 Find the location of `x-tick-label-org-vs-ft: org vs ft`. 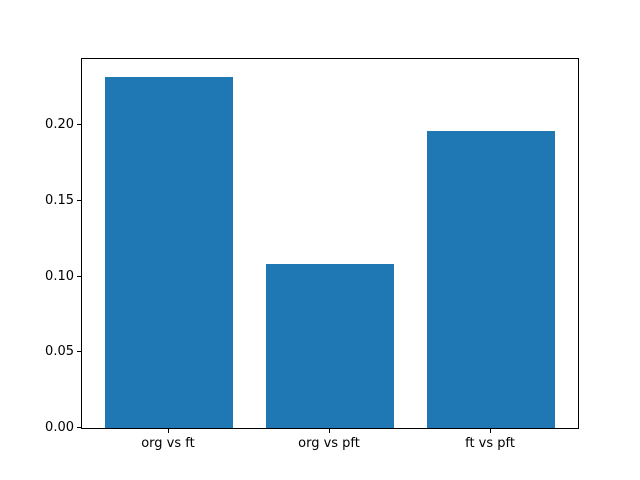

x-tick-label-org-vs-ft: org vs ft is located at coordinates (168, 443).